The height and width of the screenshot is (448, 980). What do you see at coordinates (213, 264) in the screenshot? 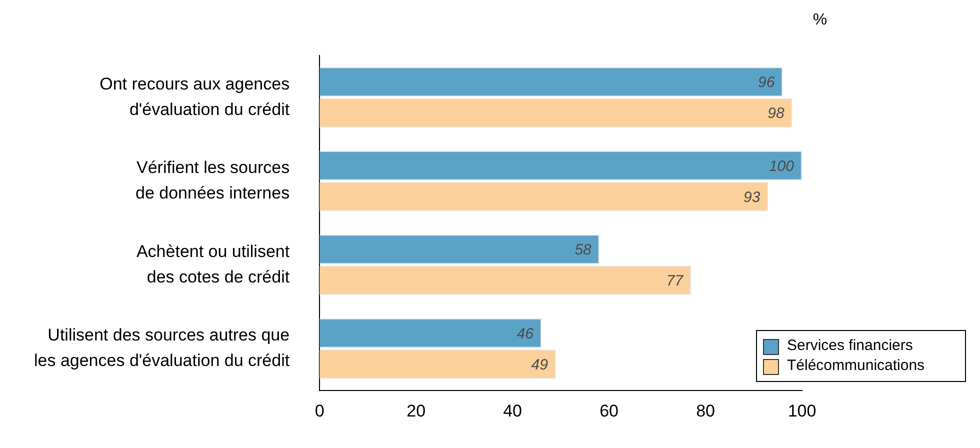
I see `y-tick-label: Achètent ou utilisent des cotes de crédit` at bounding box center [213, 264].